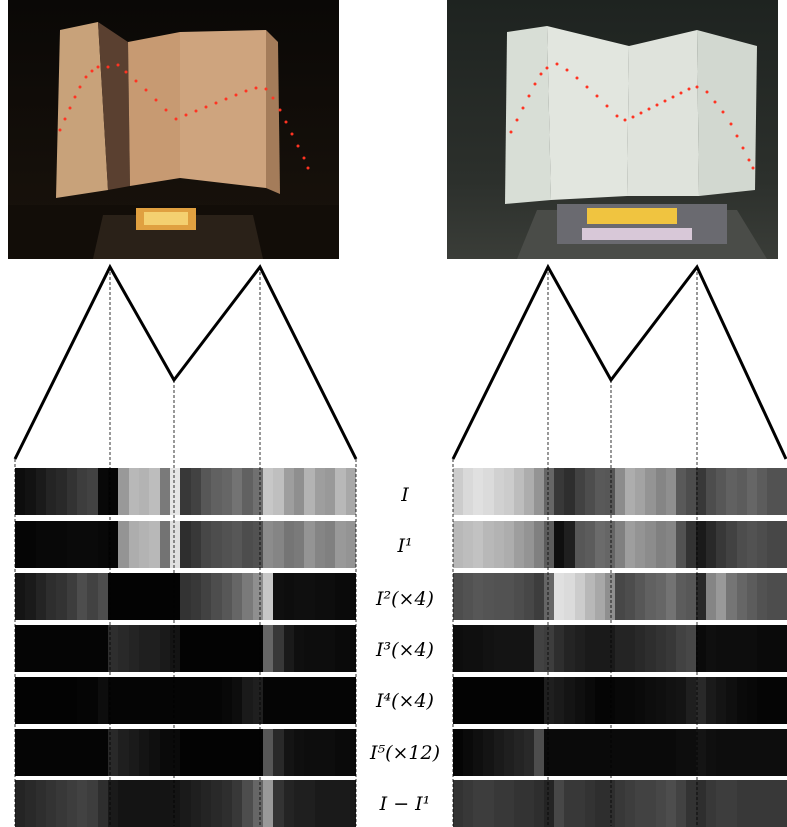 This screenshot has height=827, width=787. What do you see at coordinates (405, 650) in the screenshot?
I see `row-label-I3: I³(×4)` at bounding box center [405, 650].